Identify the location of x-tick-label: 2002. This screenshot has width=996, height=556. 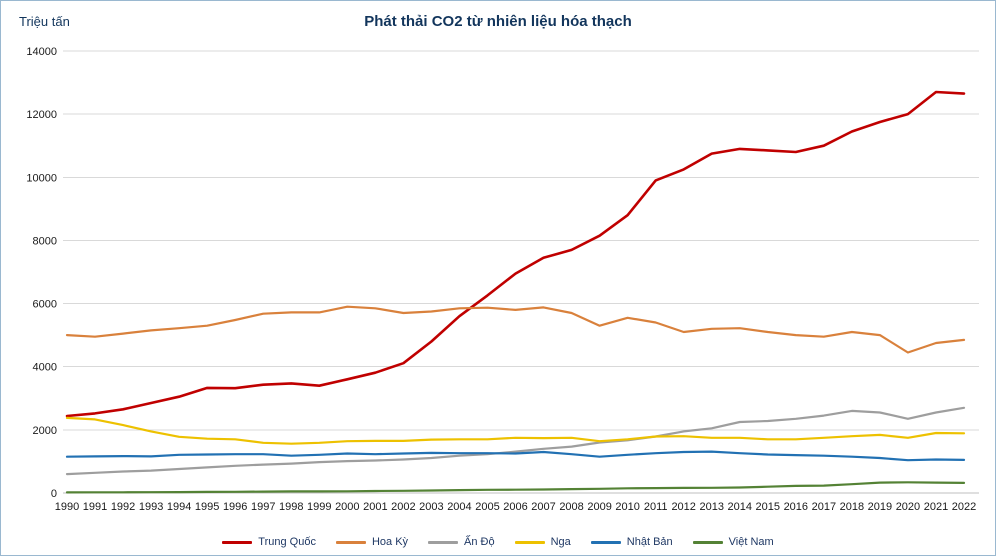
(403, 507).